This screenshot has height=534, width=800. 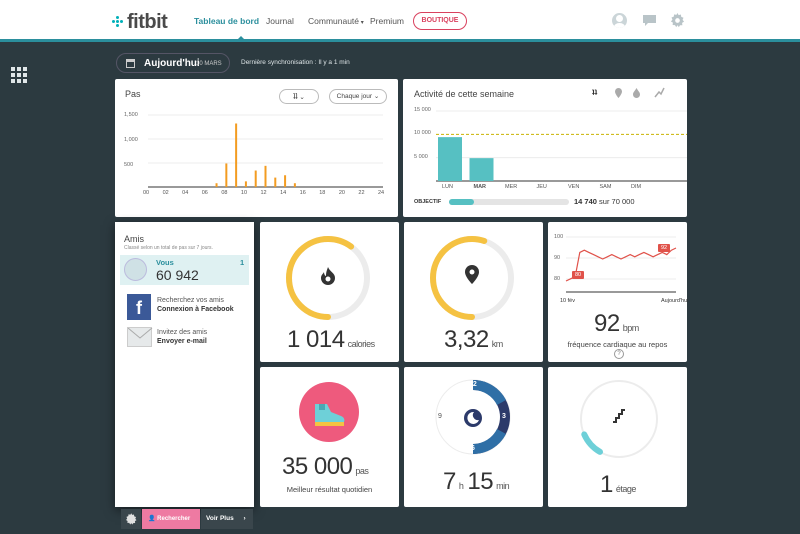 What do you see at coordinates (244, 193) in the screenshot?
I see `steps-xtick: 10` at bounding box center [244, 193].